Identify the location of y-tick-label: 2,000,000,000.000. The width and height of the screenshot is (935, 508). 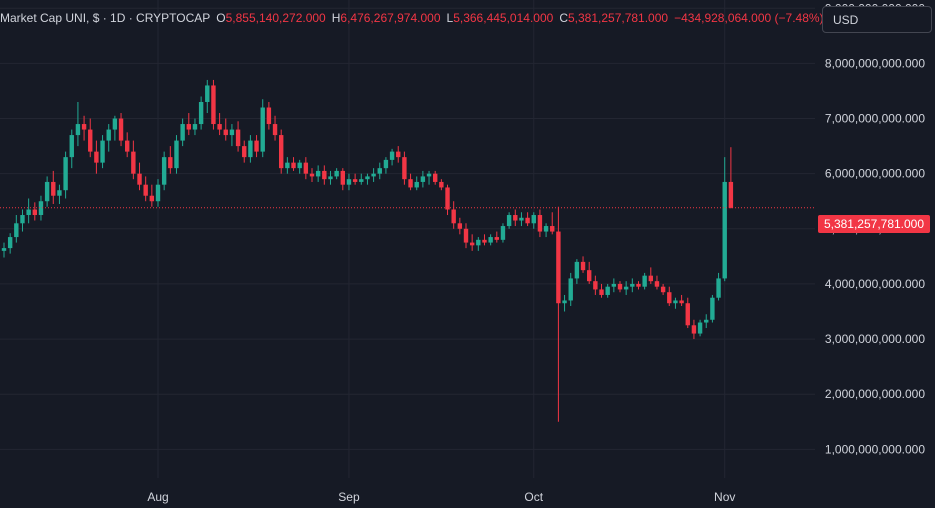
(875, 394).